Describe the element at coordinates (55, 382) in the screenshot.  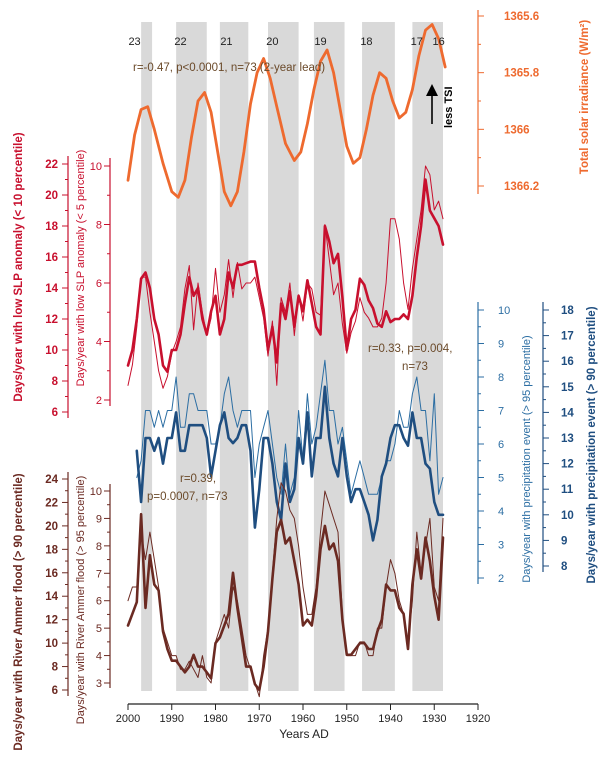
I see `slp10-tick-label: 8` at that location.